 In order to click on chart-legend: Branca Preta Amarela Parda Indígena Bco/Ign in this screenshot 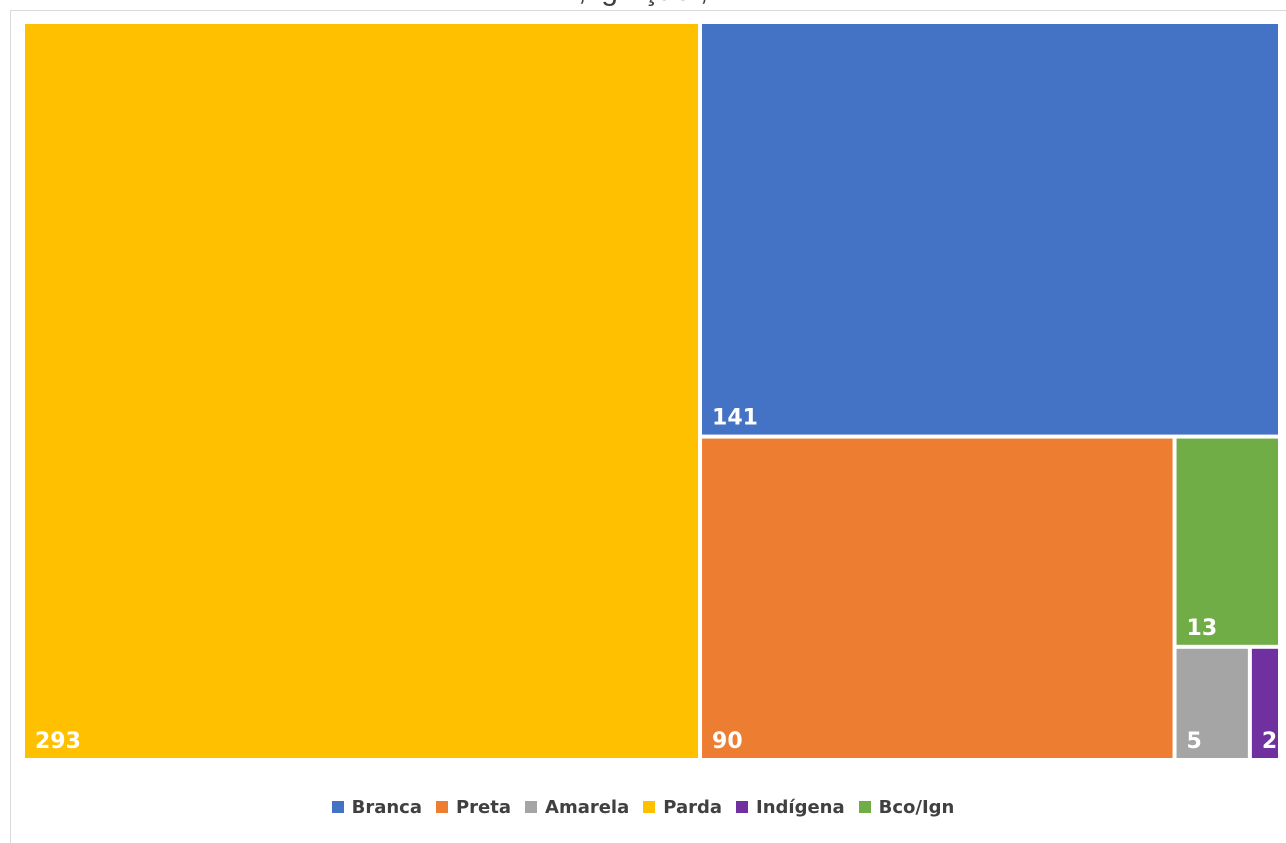, I will do `click(643, 807)`.